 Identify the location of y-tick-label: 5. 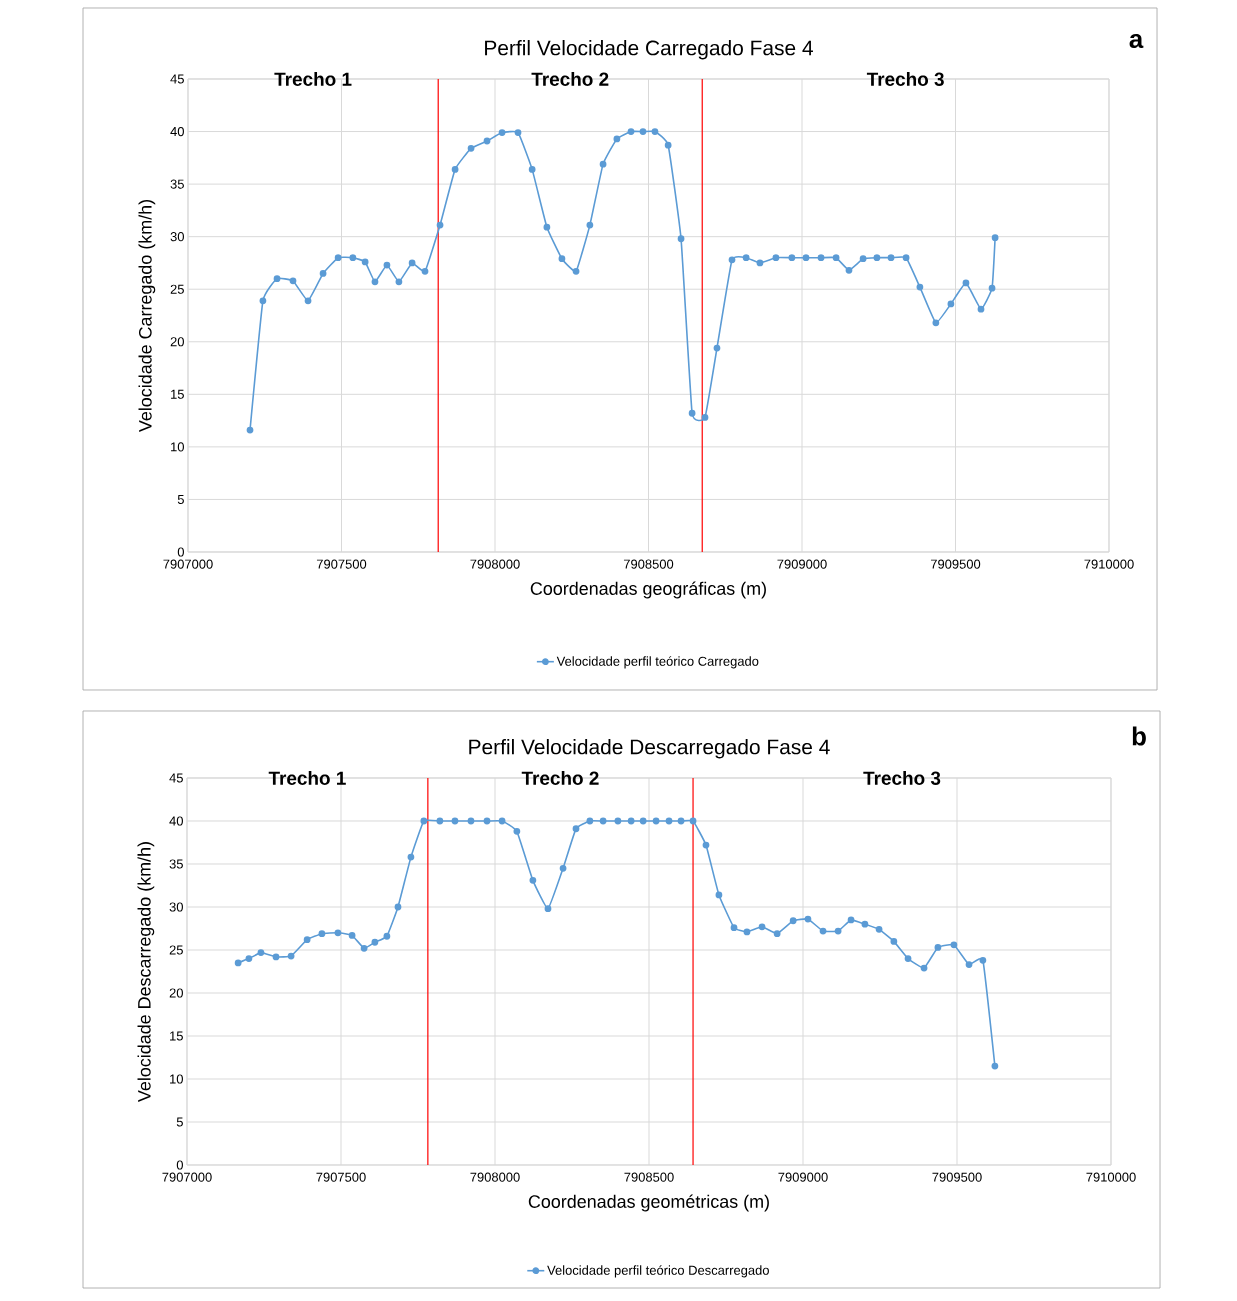
(179, 1122).